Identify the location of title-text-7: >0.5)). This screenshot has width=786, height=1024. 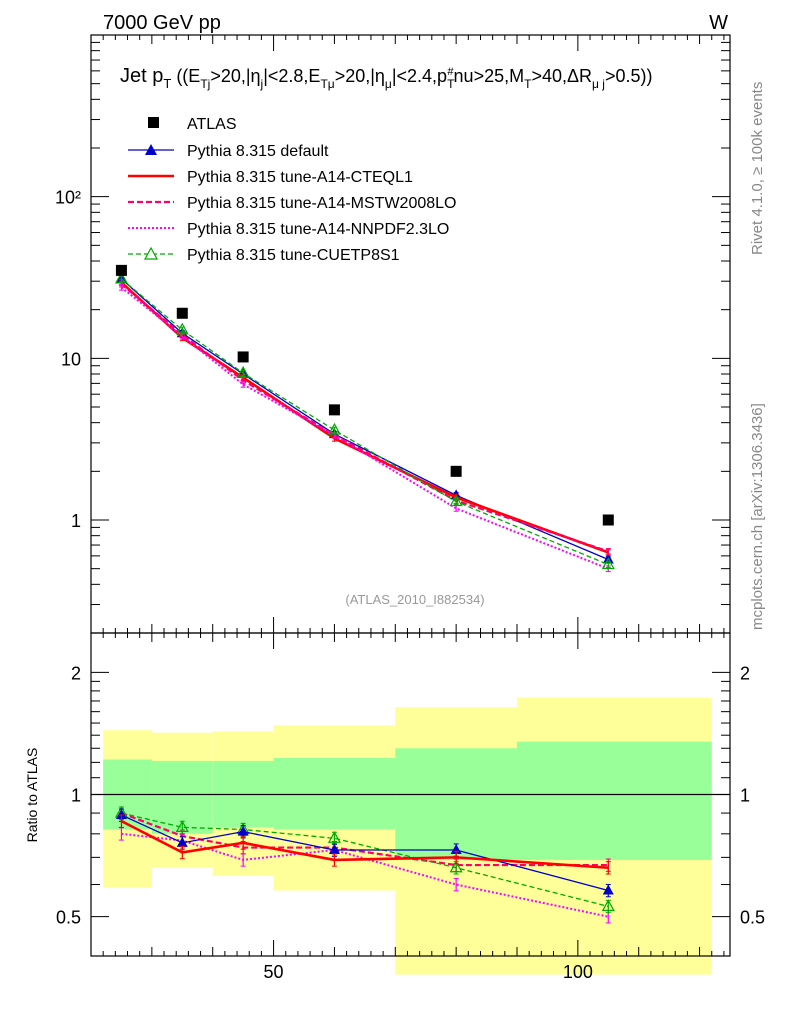
(629, 76).